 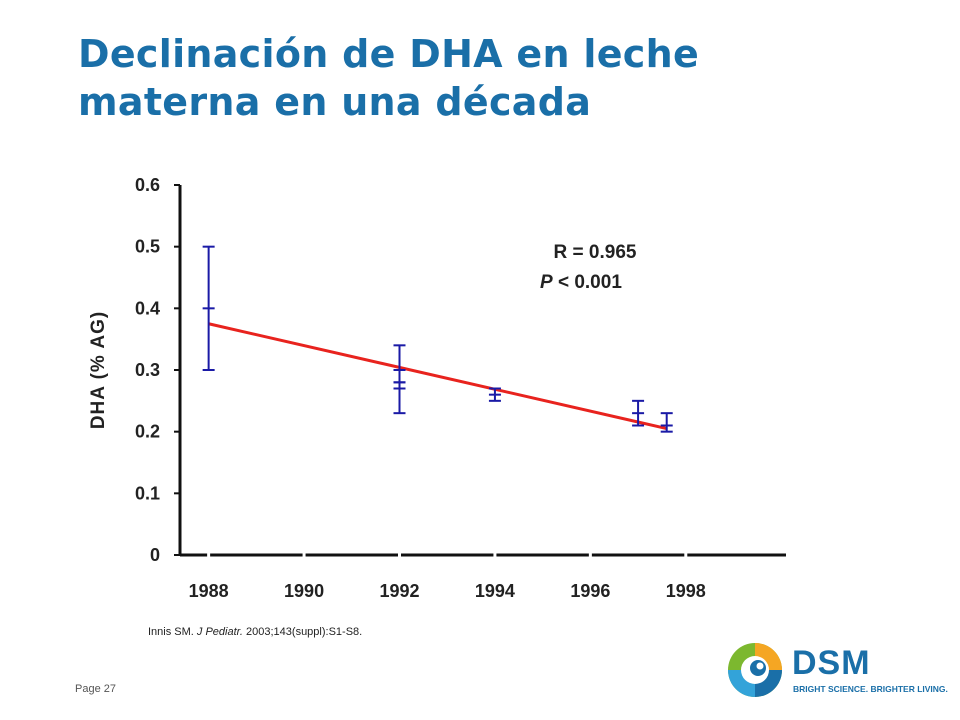 I want to click on dsm-logo: DSM BRIGHT SCIENCE. BRIGHTER LIVING., so click(x=837, y=668).